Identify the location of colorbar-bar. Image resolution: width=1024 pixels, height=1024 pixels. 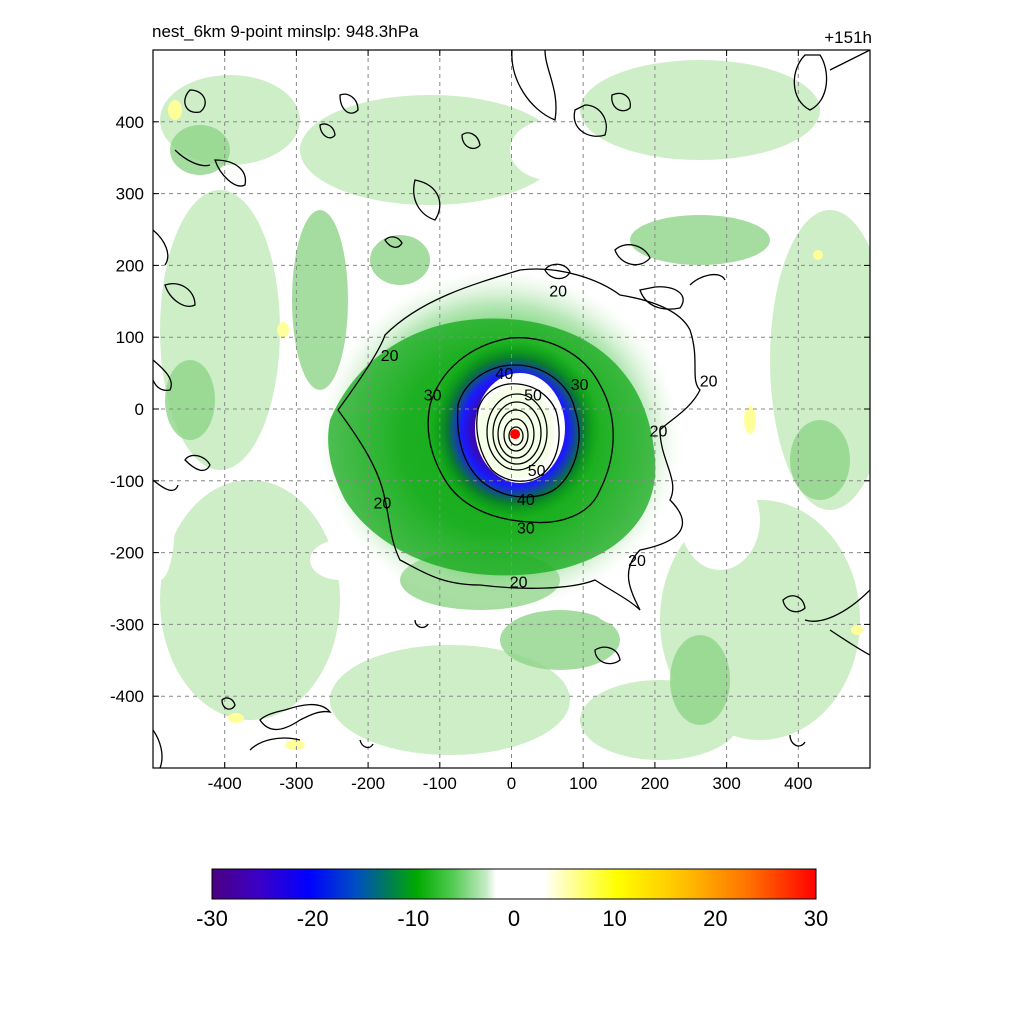
(514, 884).